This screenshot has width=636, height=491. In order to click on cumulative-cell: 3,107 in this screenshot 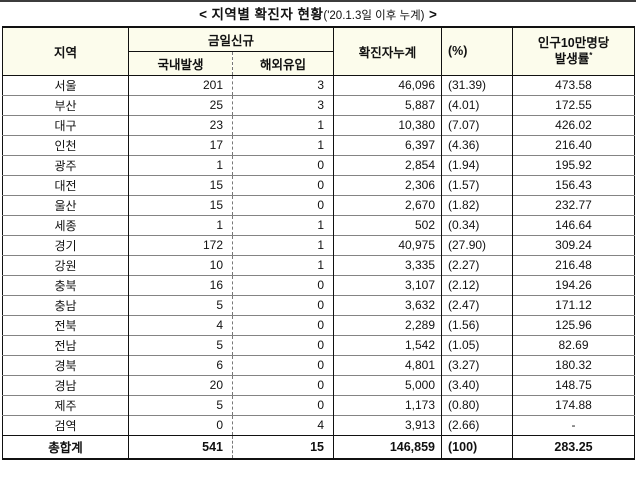, I will do `click(387, 284)`.